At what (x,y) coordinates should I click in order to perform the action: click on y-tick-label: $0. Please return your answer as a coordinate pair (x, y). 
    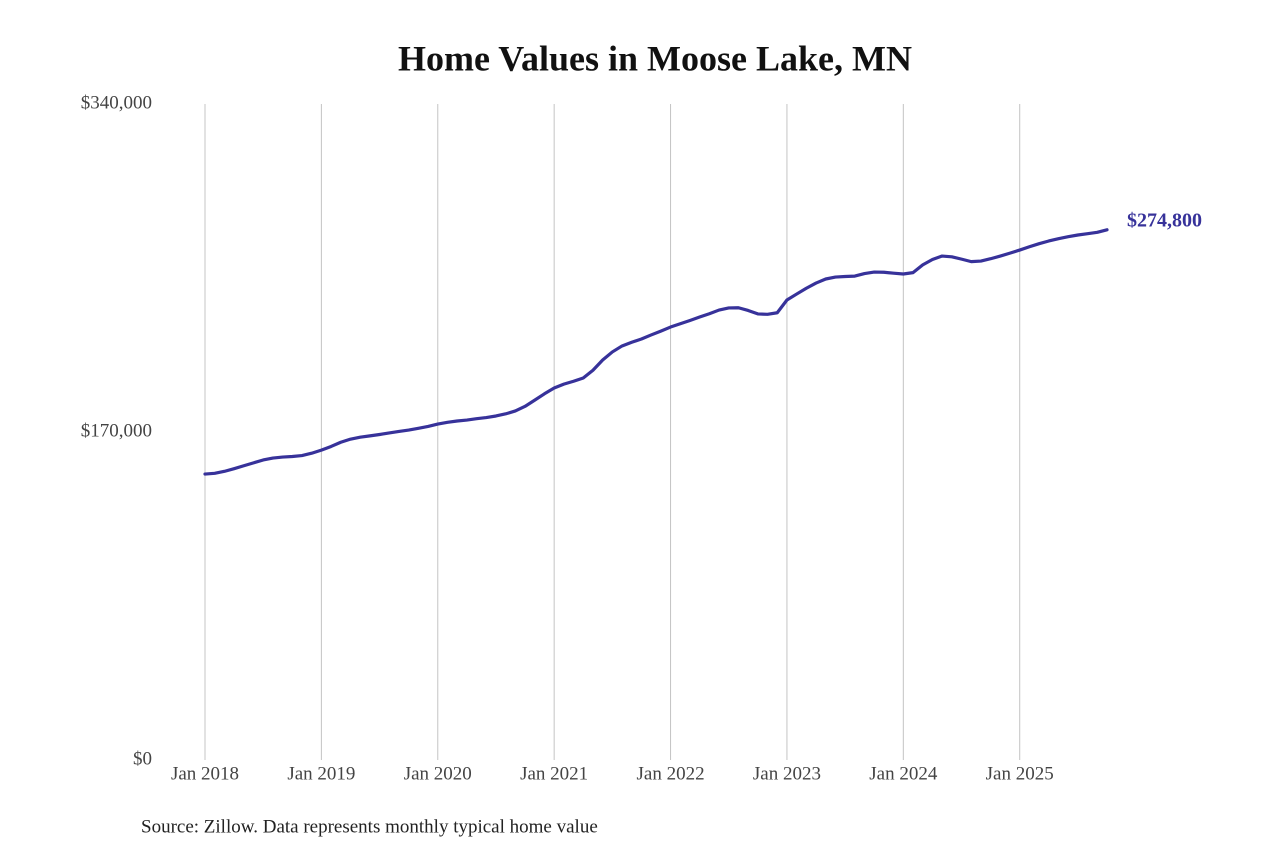
    Looking at the image, I should click on (142, 758).